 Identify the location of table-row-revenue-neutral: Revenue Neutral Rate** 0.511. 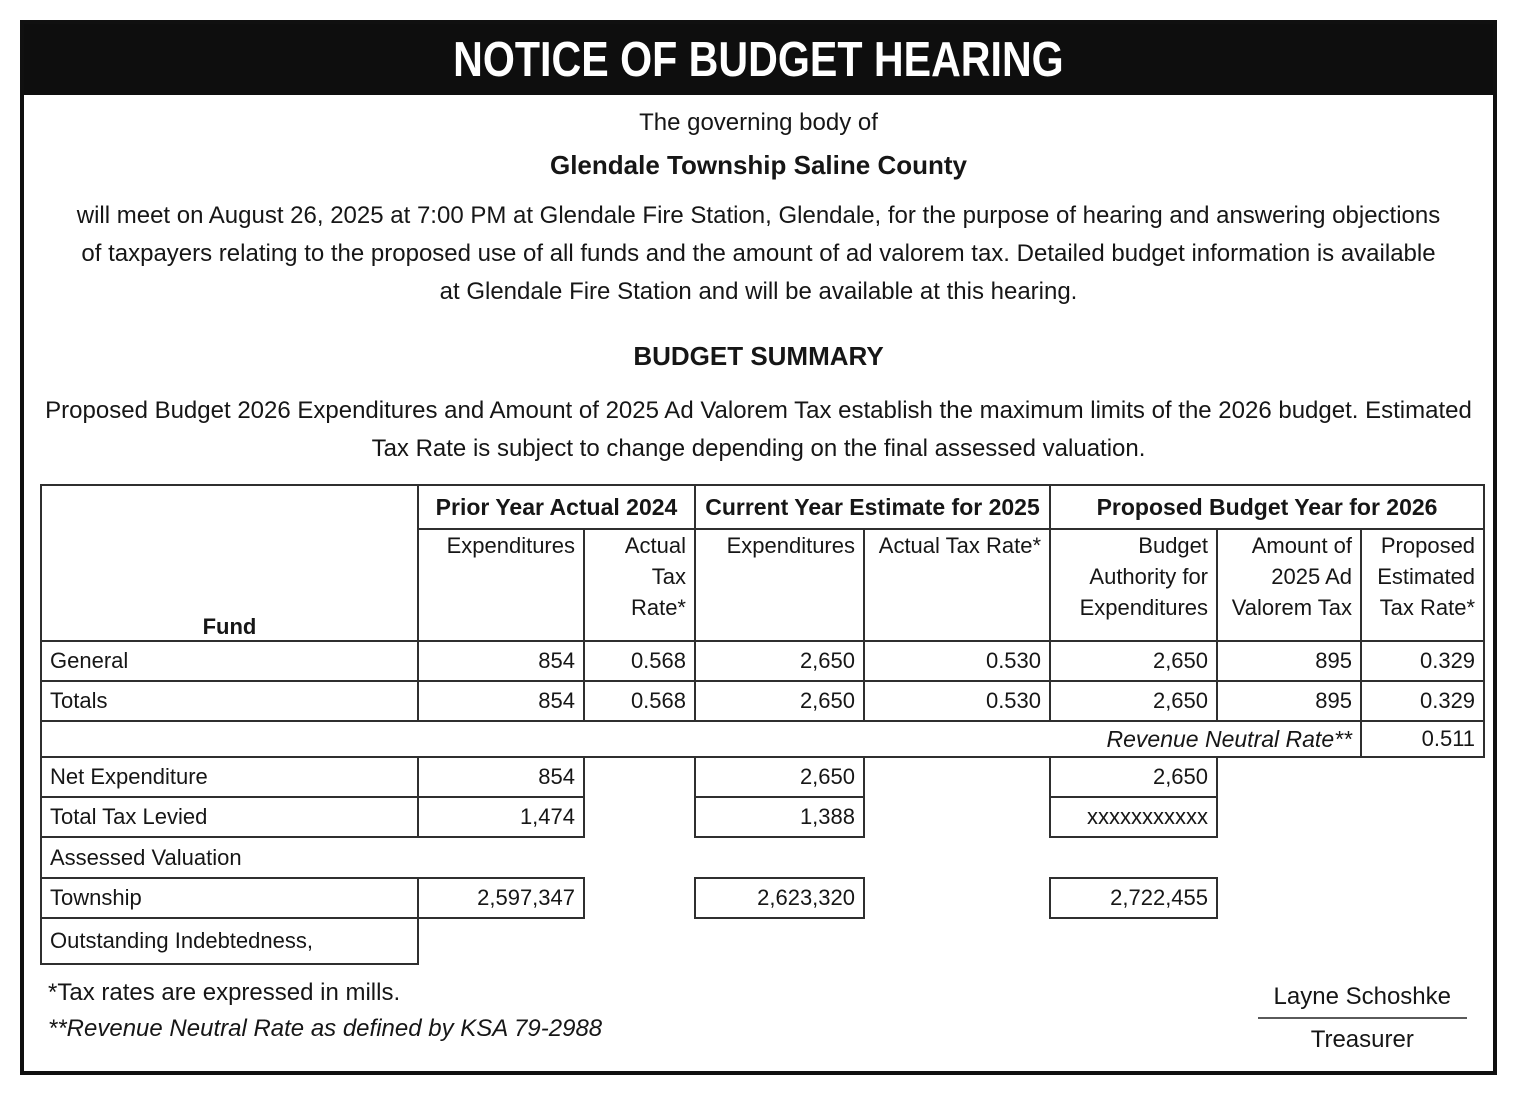
(762, 739).